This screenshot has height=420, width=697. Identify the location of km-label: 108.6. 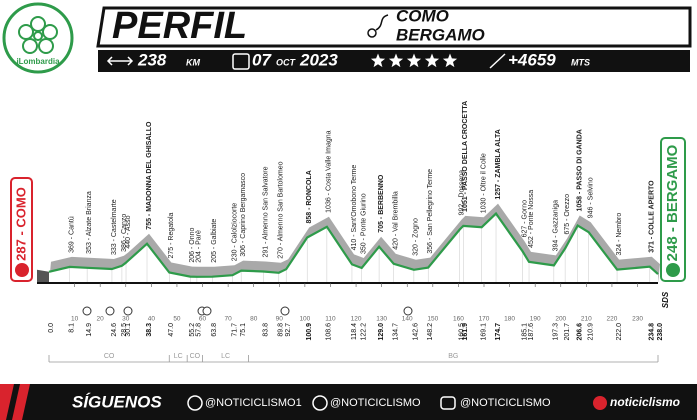
(329, 332).